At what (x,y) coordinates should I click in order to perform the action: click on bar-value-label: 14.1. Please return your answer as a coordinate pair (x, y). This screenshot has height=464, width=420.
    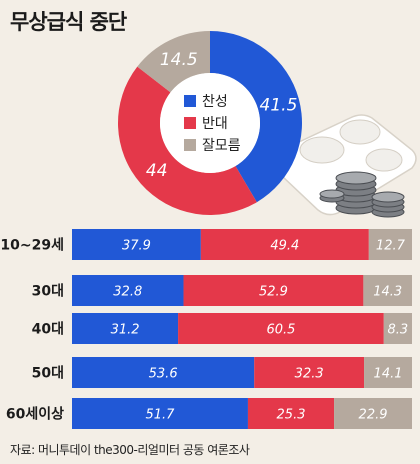
    Looking at the image, I should click on (388, 374).